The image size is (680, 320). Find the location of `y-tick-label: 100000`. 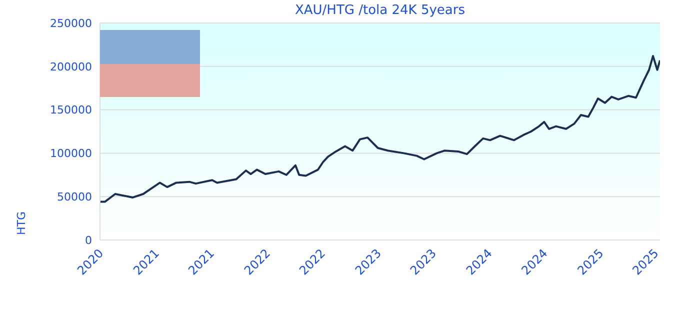

y-tick-label: 100000 is located at coordinates (71, 153).